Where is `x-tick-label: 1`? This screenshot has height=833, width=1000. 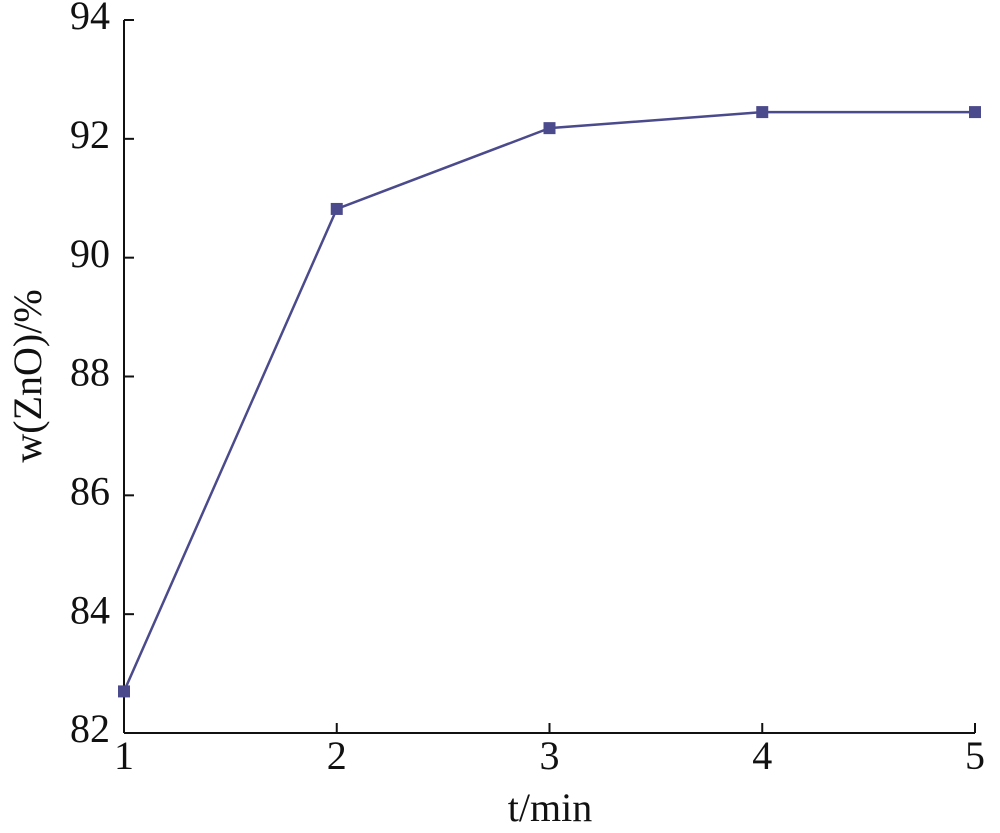
x-tick-label: 1 is located at coordinates (124, 755).